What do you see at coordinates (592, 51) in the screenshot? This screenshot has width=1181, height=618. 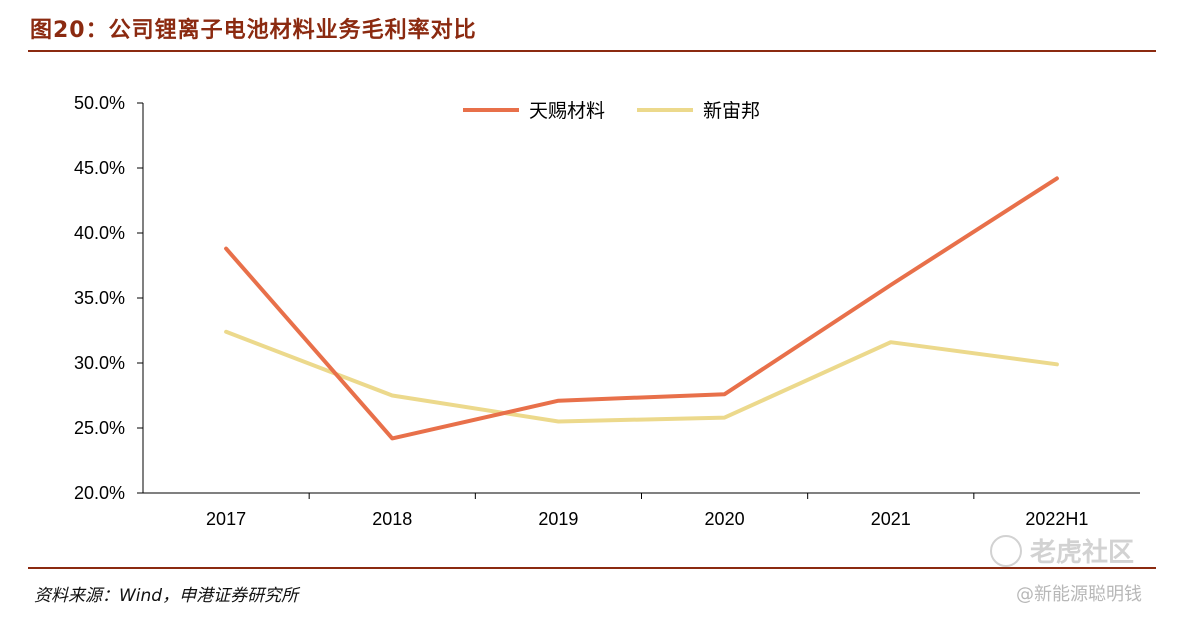 I see `title-rule` at bounding box center [592, 51].